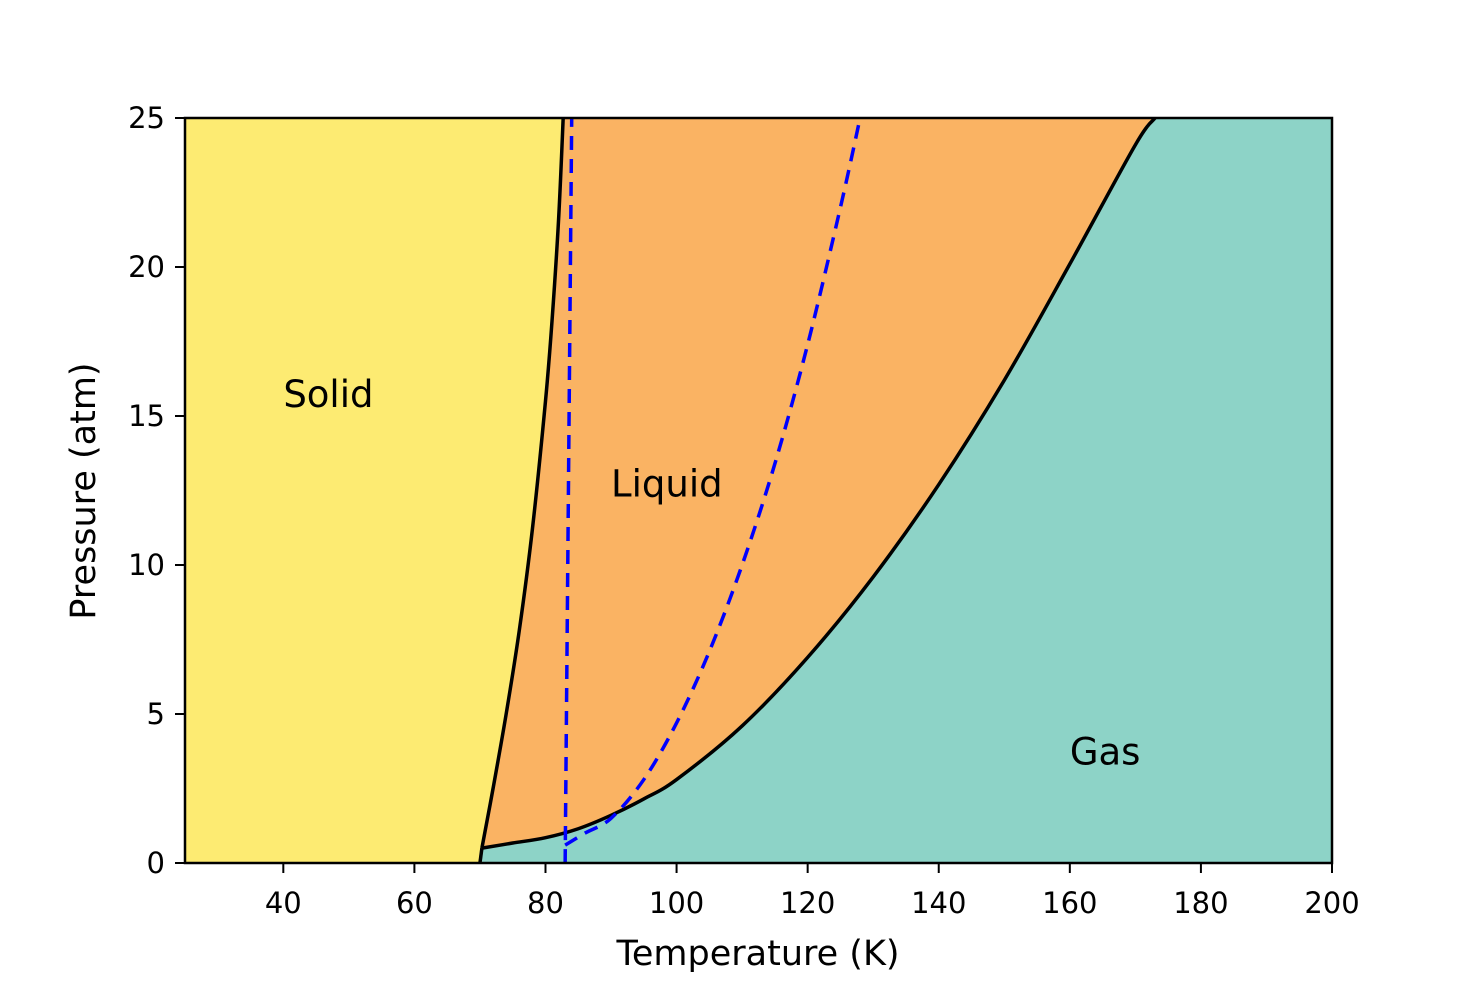  I want to click on y-tick-label: 5, so click(156, 714).